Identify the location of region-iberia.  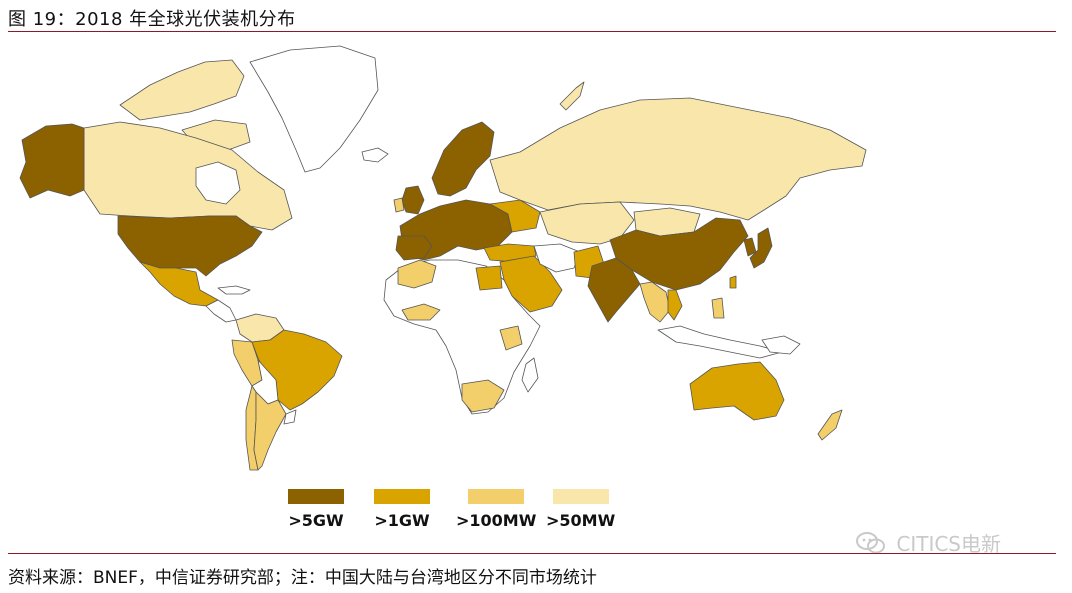
(414, 248).